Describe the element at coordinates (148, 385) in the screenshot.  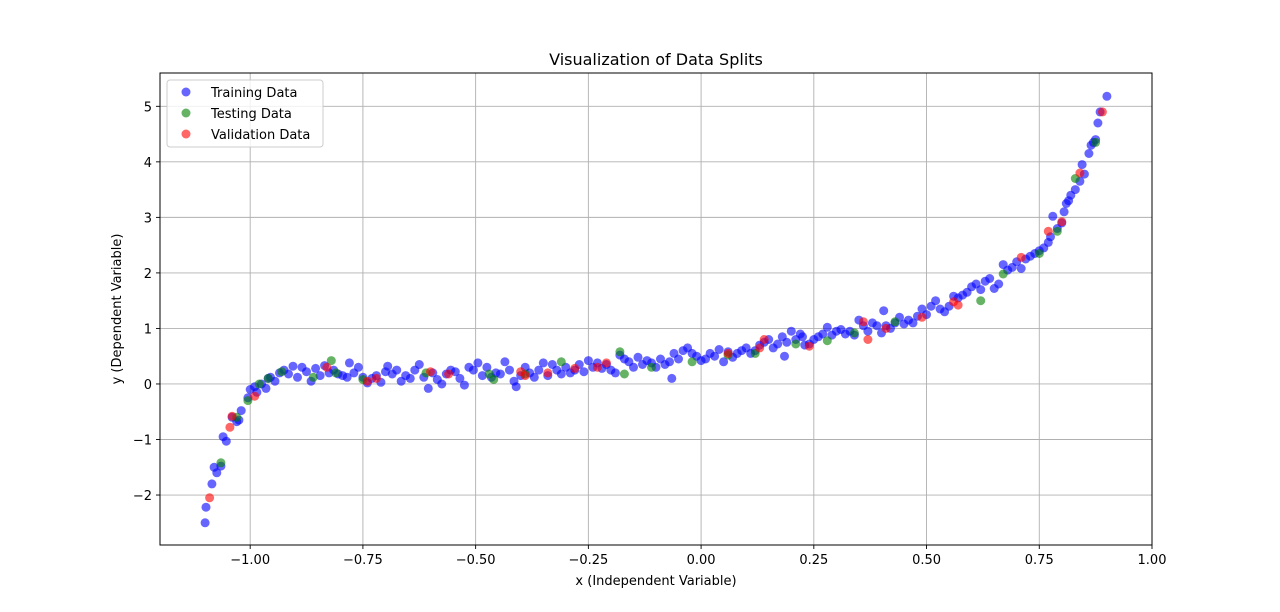
I see `y-tick-label: 0` at that location.